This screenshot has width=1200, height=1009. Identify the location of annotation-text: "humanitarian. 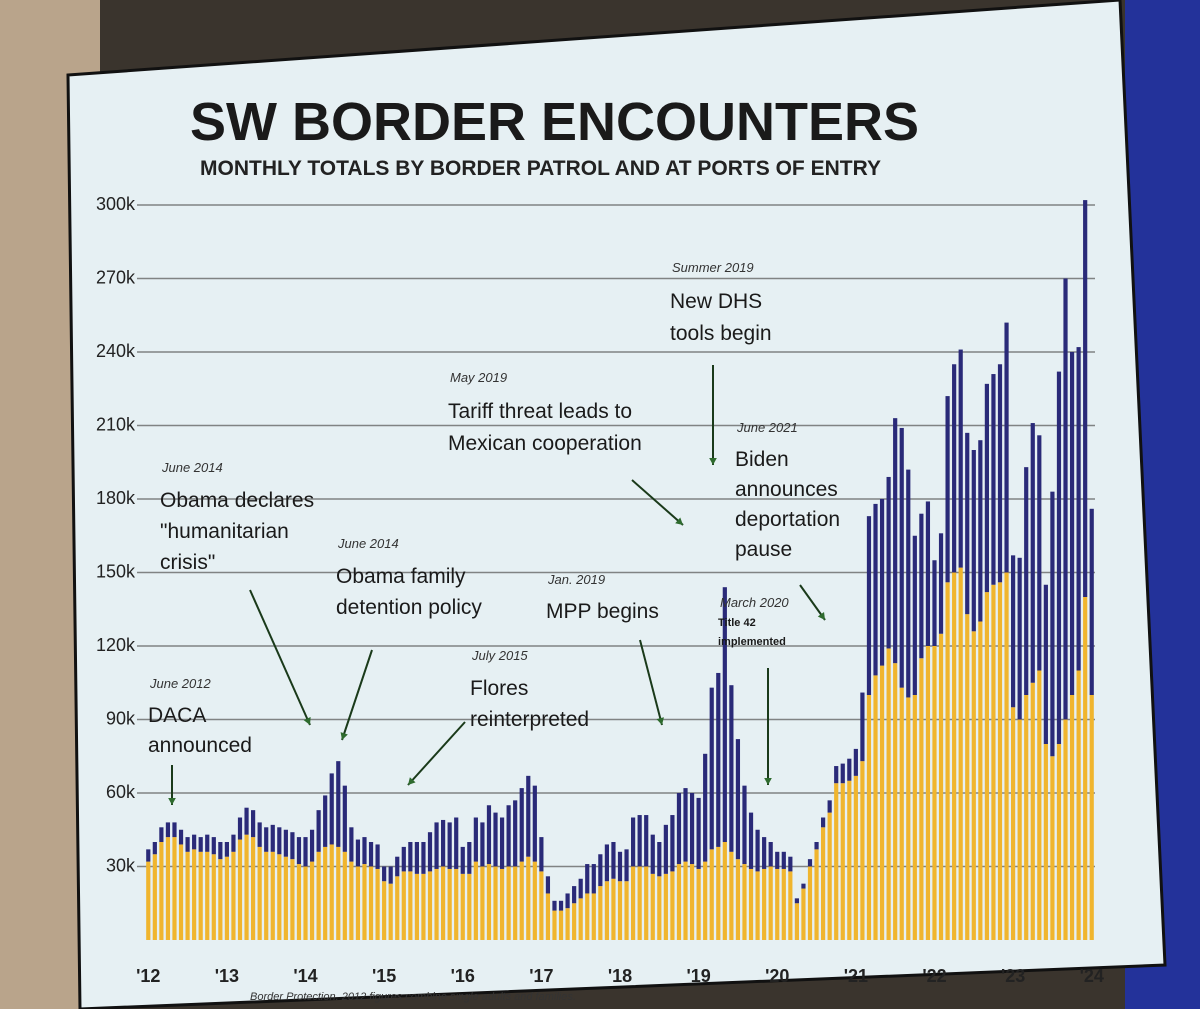
(224, 531).